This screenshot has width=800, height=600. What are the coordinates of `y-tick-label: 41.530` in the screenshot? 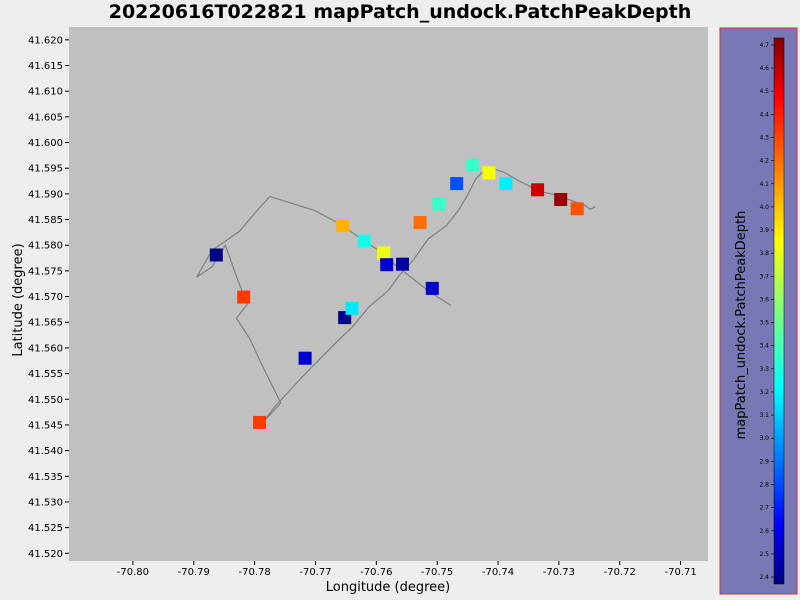 It's located at (45, 502).